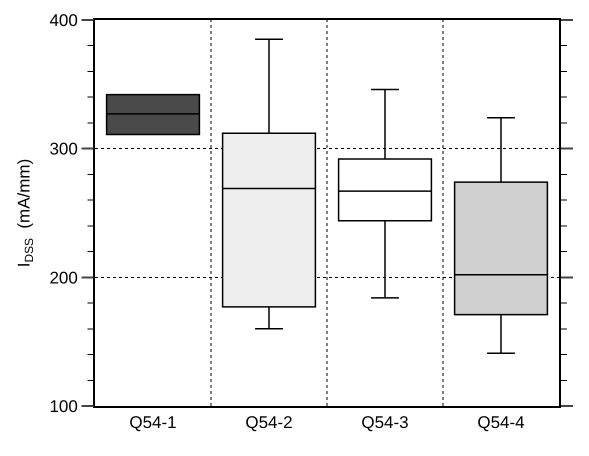 This screenshot has width=589, height=456. What do you see at coordinates (63, 278) in the screenshot?
I see `y-tick-label: 200` at bounding box center [63, 278].